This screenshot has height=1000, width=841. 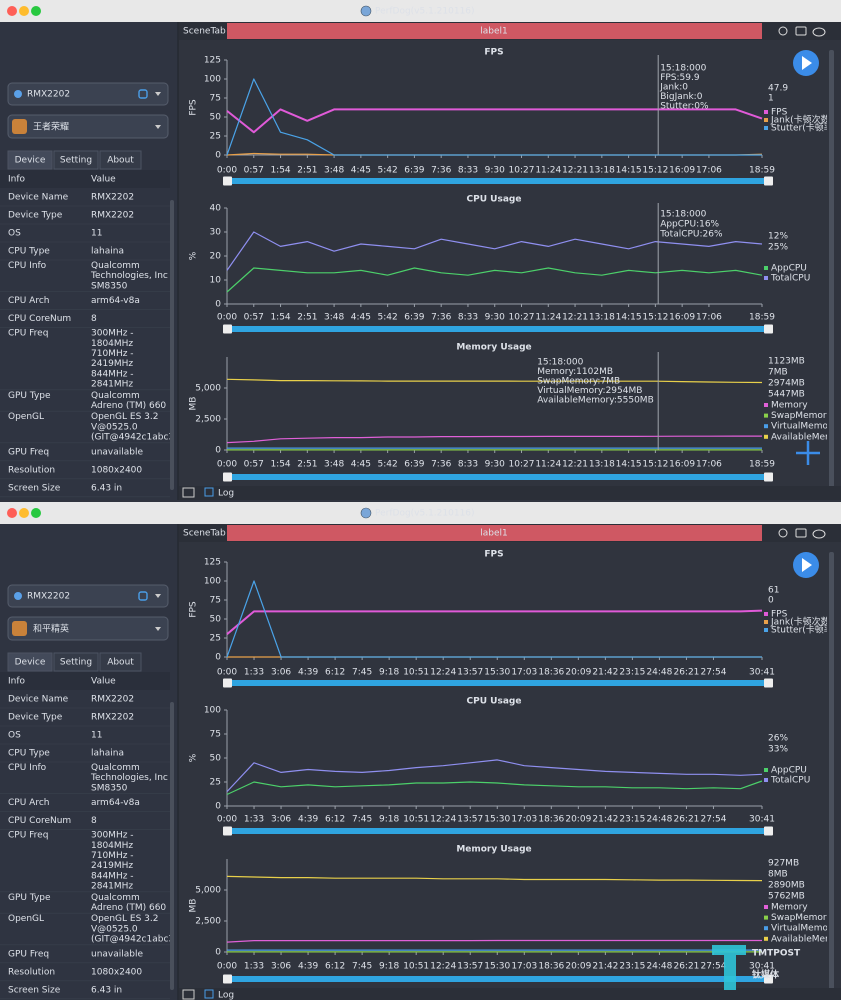 I want to click on info-value: 300MHz -, so click(x=112, y=836).